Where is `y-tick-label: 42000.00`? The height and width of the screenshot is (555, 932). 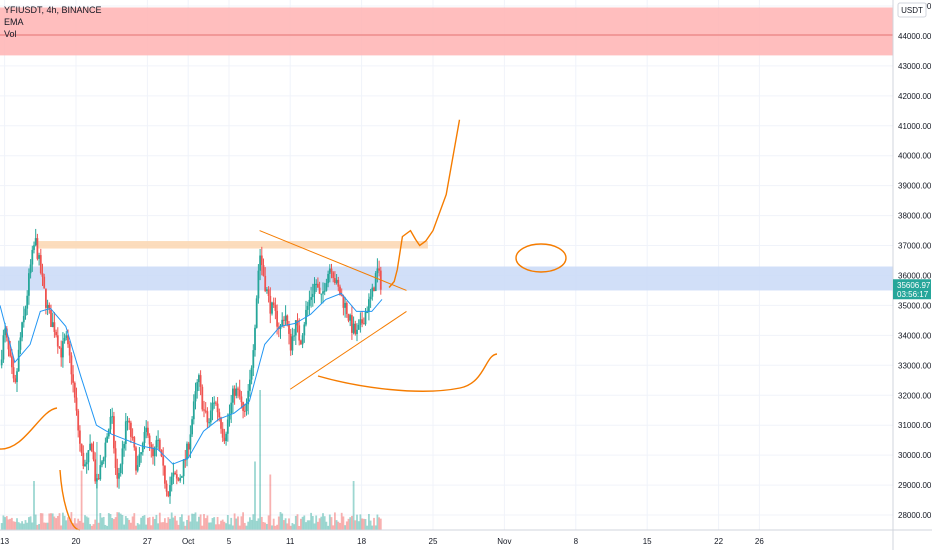
y-tick-label: 42000.00 is located at coordinates (915, 96).